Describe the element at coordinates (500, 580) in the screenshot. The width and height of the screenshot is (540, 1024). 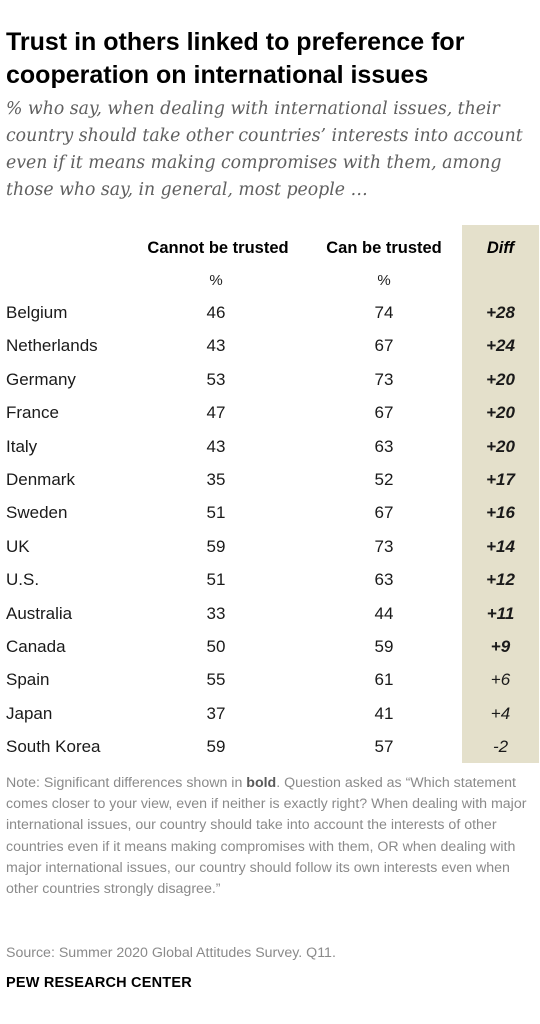
I see `value-diff: +12` at that location.